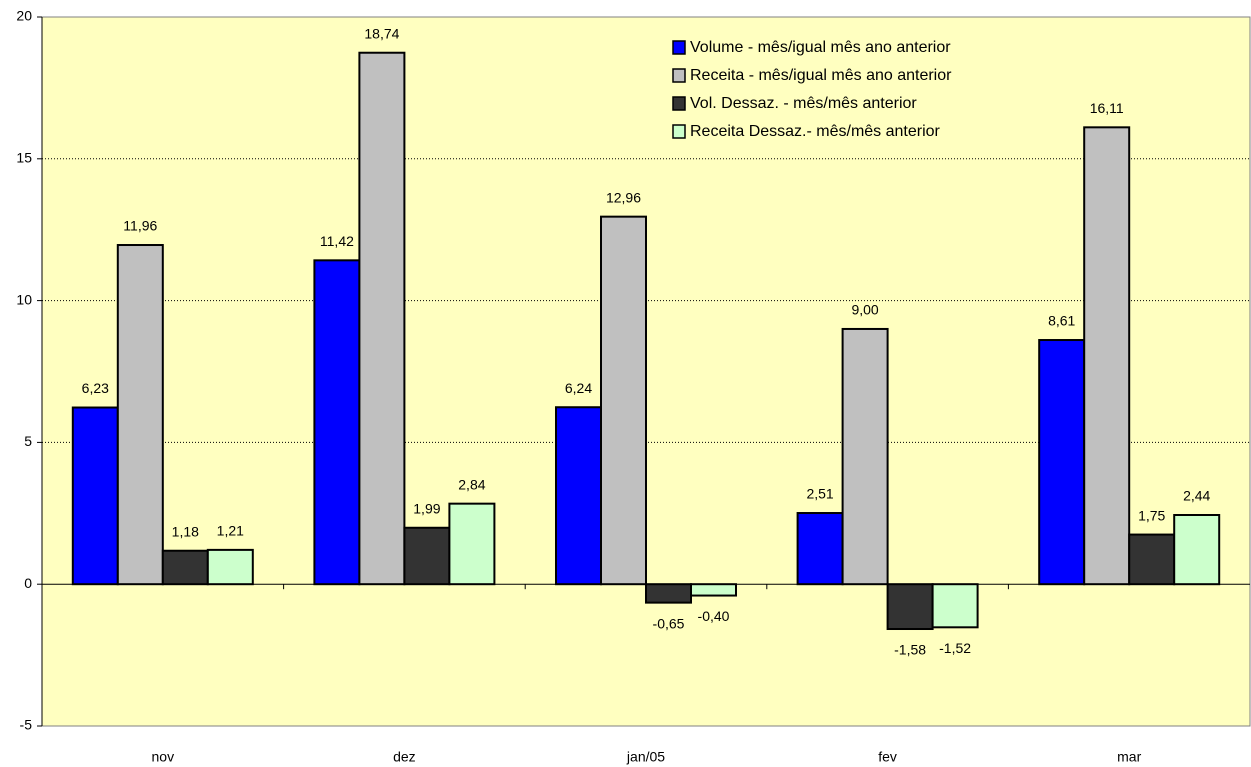  Describe the element at coordinates (803, 103) in the screenshot. I see `legend-label: Vol. Dessaz. - mês/mês anterior` at that location.